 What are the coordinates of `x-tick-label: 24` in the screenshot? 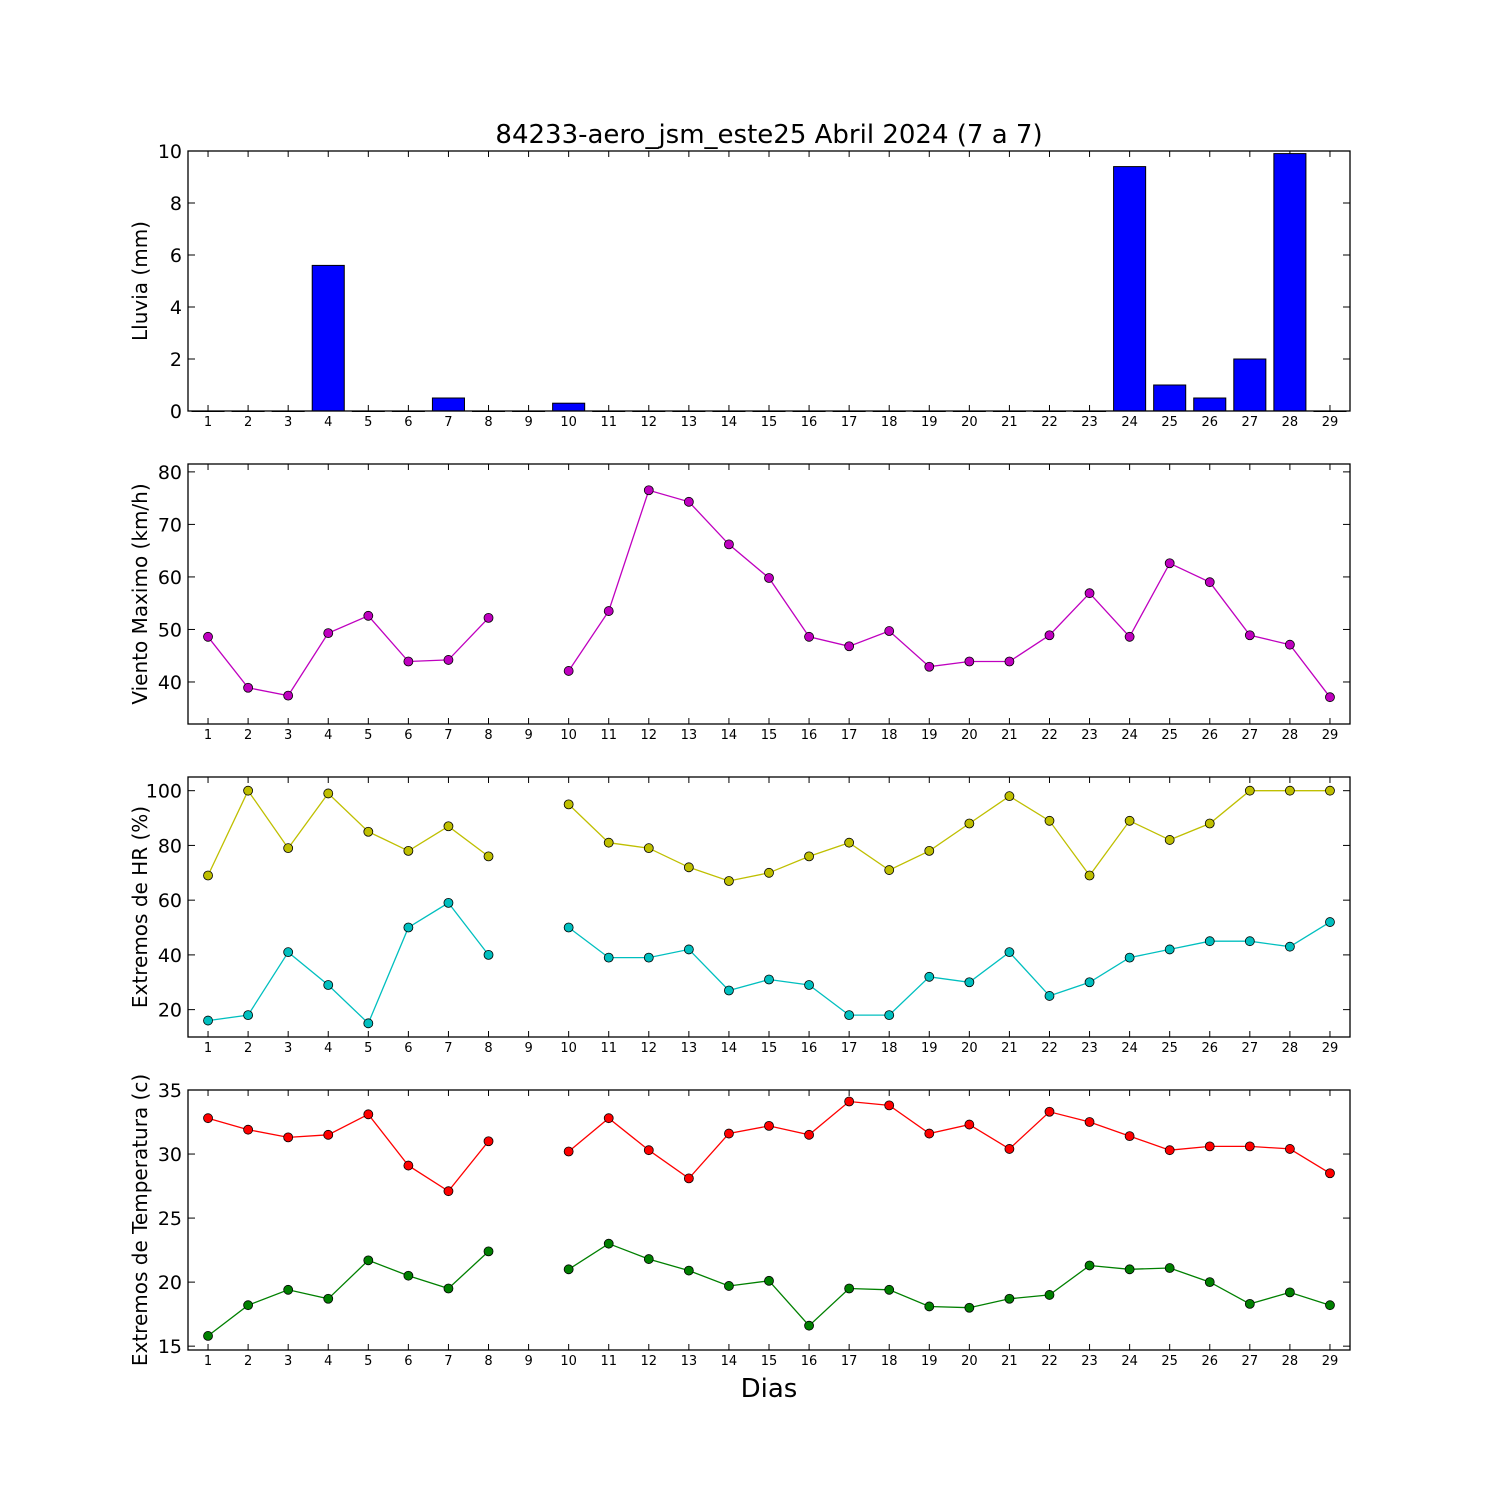 It's located at (1129, 1048).